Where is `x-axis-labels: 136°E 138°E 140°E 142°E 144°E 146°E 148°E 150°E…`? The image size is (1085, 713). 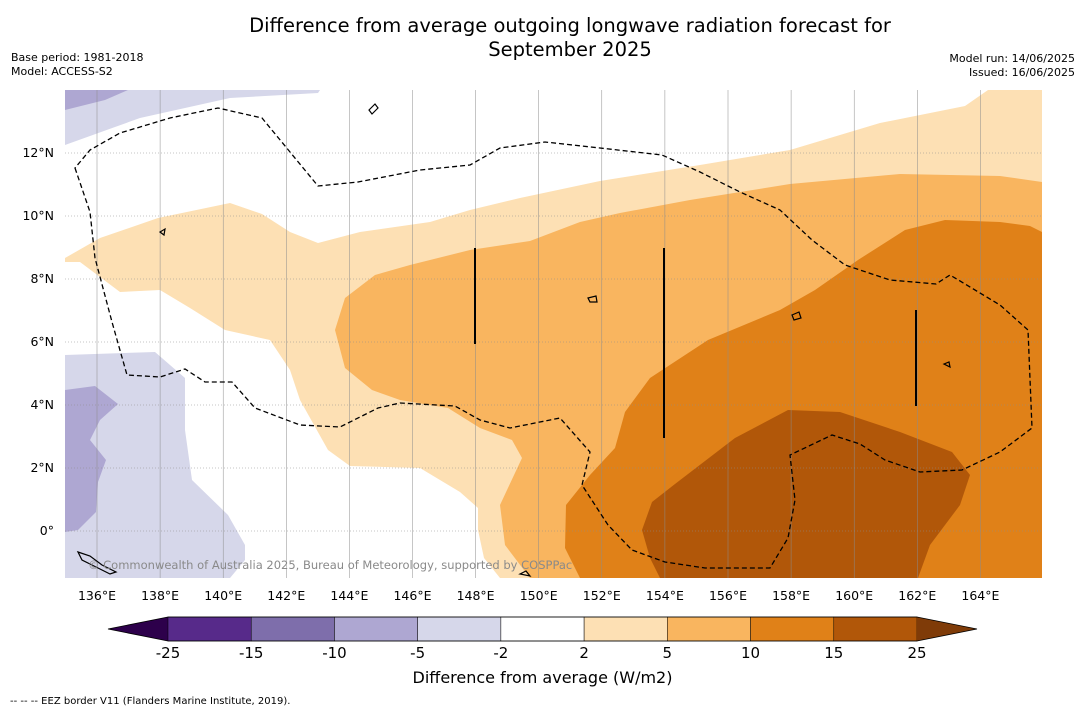 x-axis-labels: 136°E 138°E 140°E 142°E 144°E 146°E 148°E 150°E… is located at coordinates (539, 595).